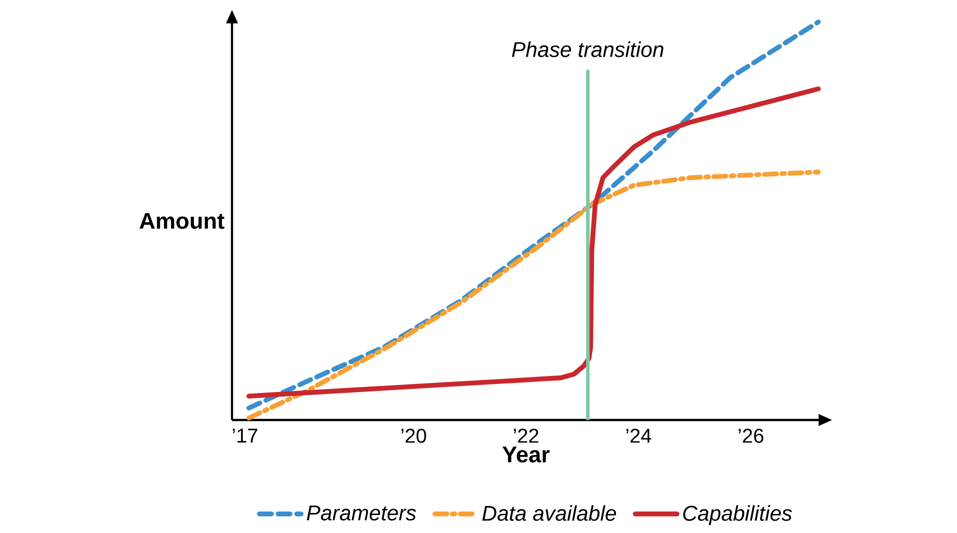  Describe the element at coordinates (588, 49) in the screenshot. I see `ref-line-label: Phase transition` at that location.